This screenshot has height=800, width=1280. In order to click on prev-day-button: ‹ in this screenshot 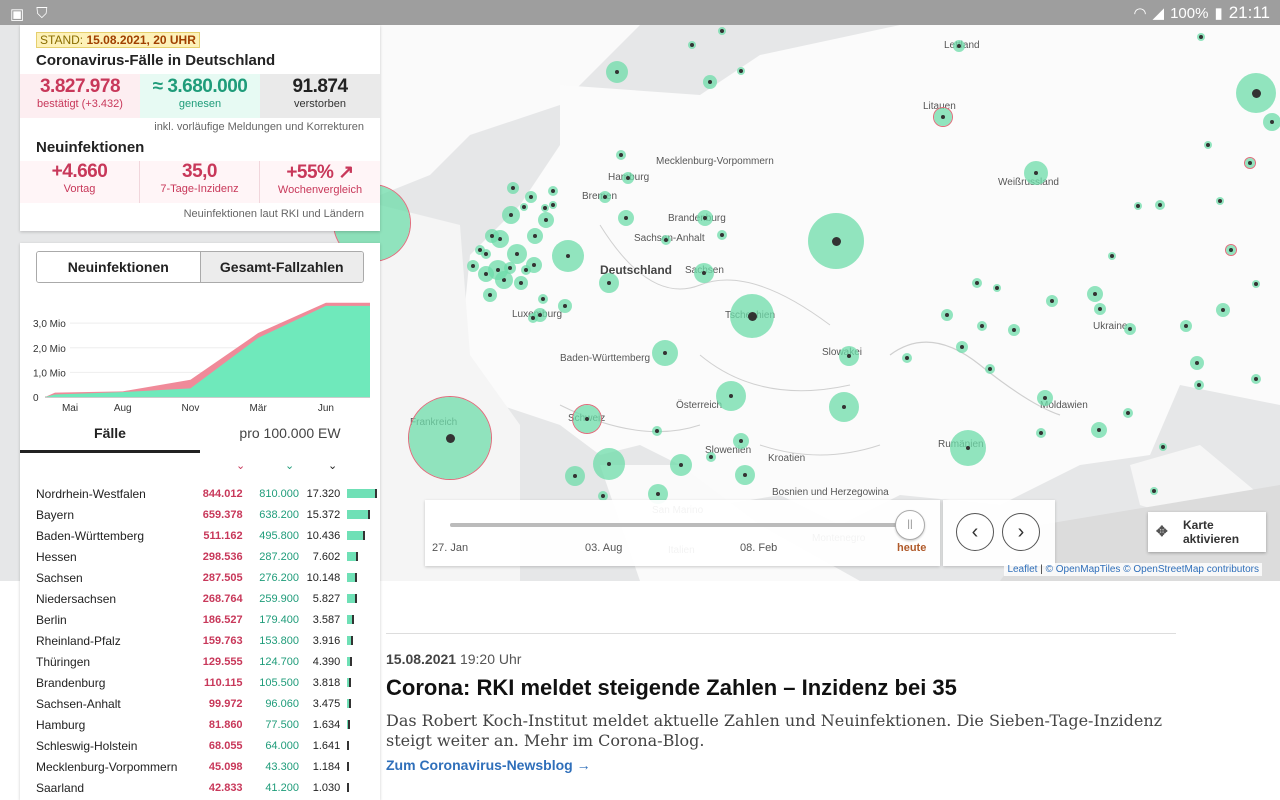, I will do `click(975, 532)`.